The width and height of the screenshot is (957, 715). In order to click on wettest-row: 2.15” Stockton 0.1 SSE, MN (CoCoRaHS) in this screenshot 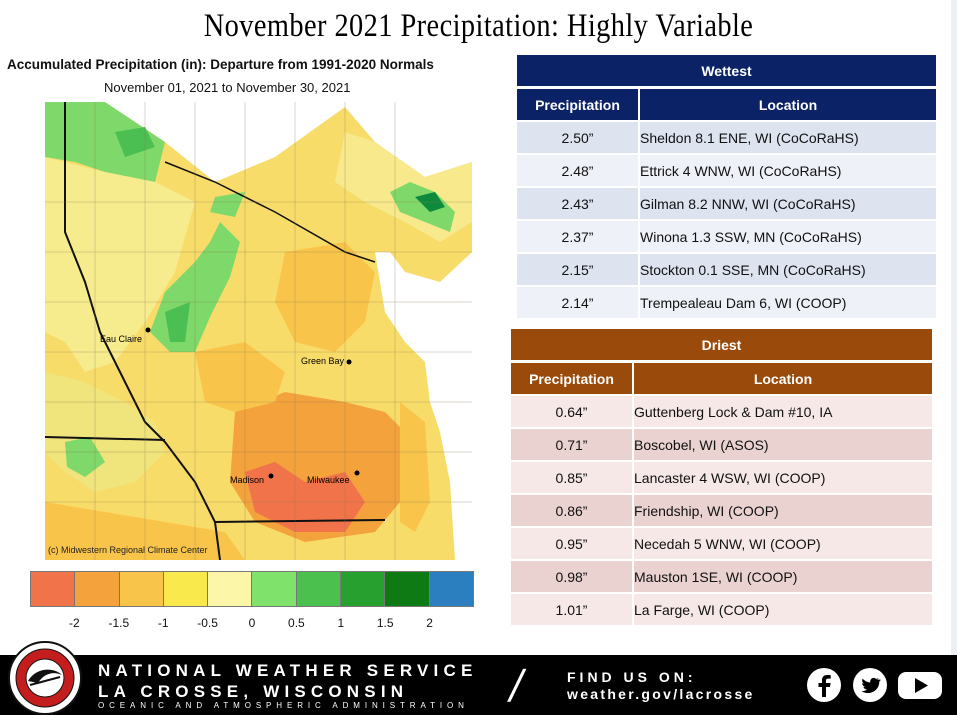, I will do `click(726, 268)`.